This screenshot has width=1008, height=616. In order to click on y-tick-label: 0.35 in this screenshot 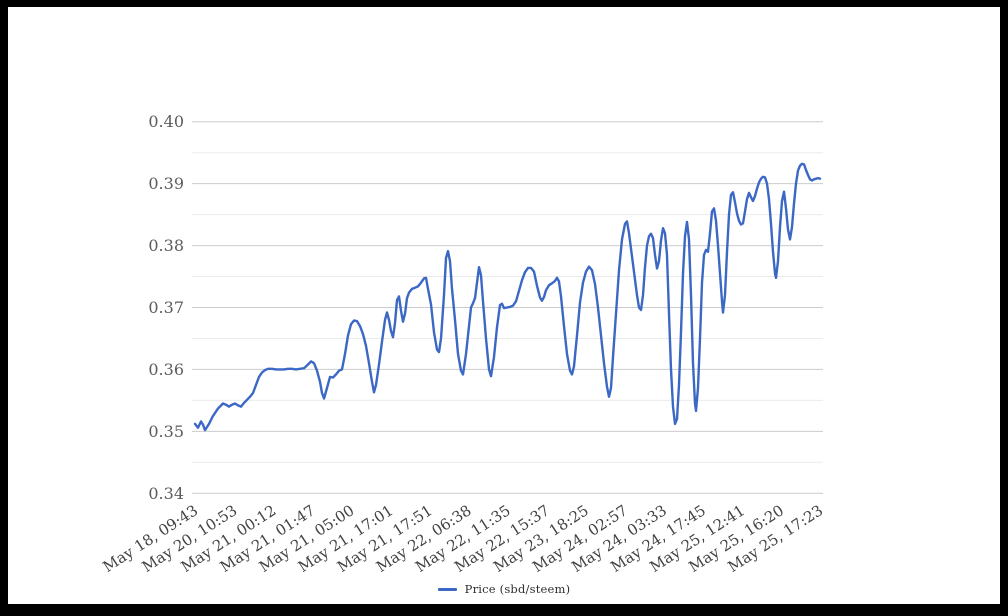, I will do `click(166, 431)`.